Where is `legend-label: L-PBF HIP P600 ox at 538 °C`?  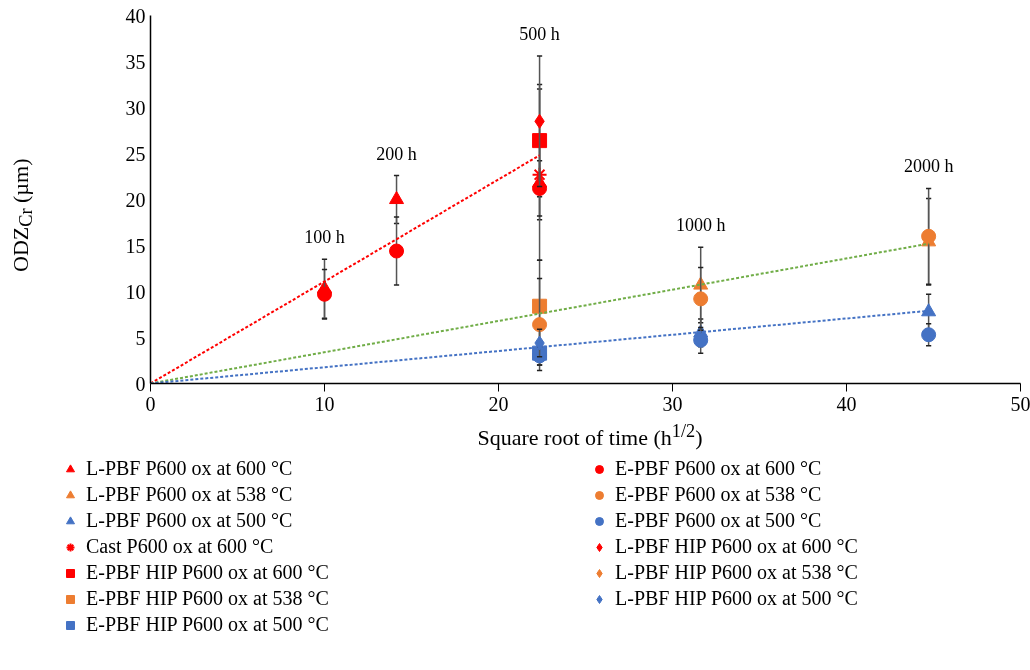
legend-label: L-PBF HIP P600 ox at 538 °C is located at coordinates (737, 572).